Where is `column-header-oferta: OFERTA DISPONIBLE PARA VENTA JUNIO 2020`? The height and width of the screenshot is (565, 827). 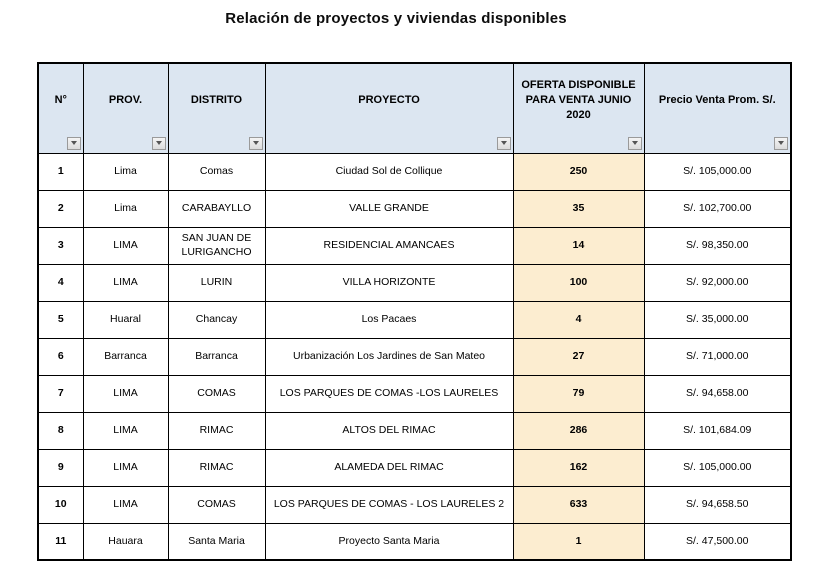
column-header-oferta: OFERTA DISPONIBLE PARA VENTA JUNIO 2020 is located at coordinates (578, 108).